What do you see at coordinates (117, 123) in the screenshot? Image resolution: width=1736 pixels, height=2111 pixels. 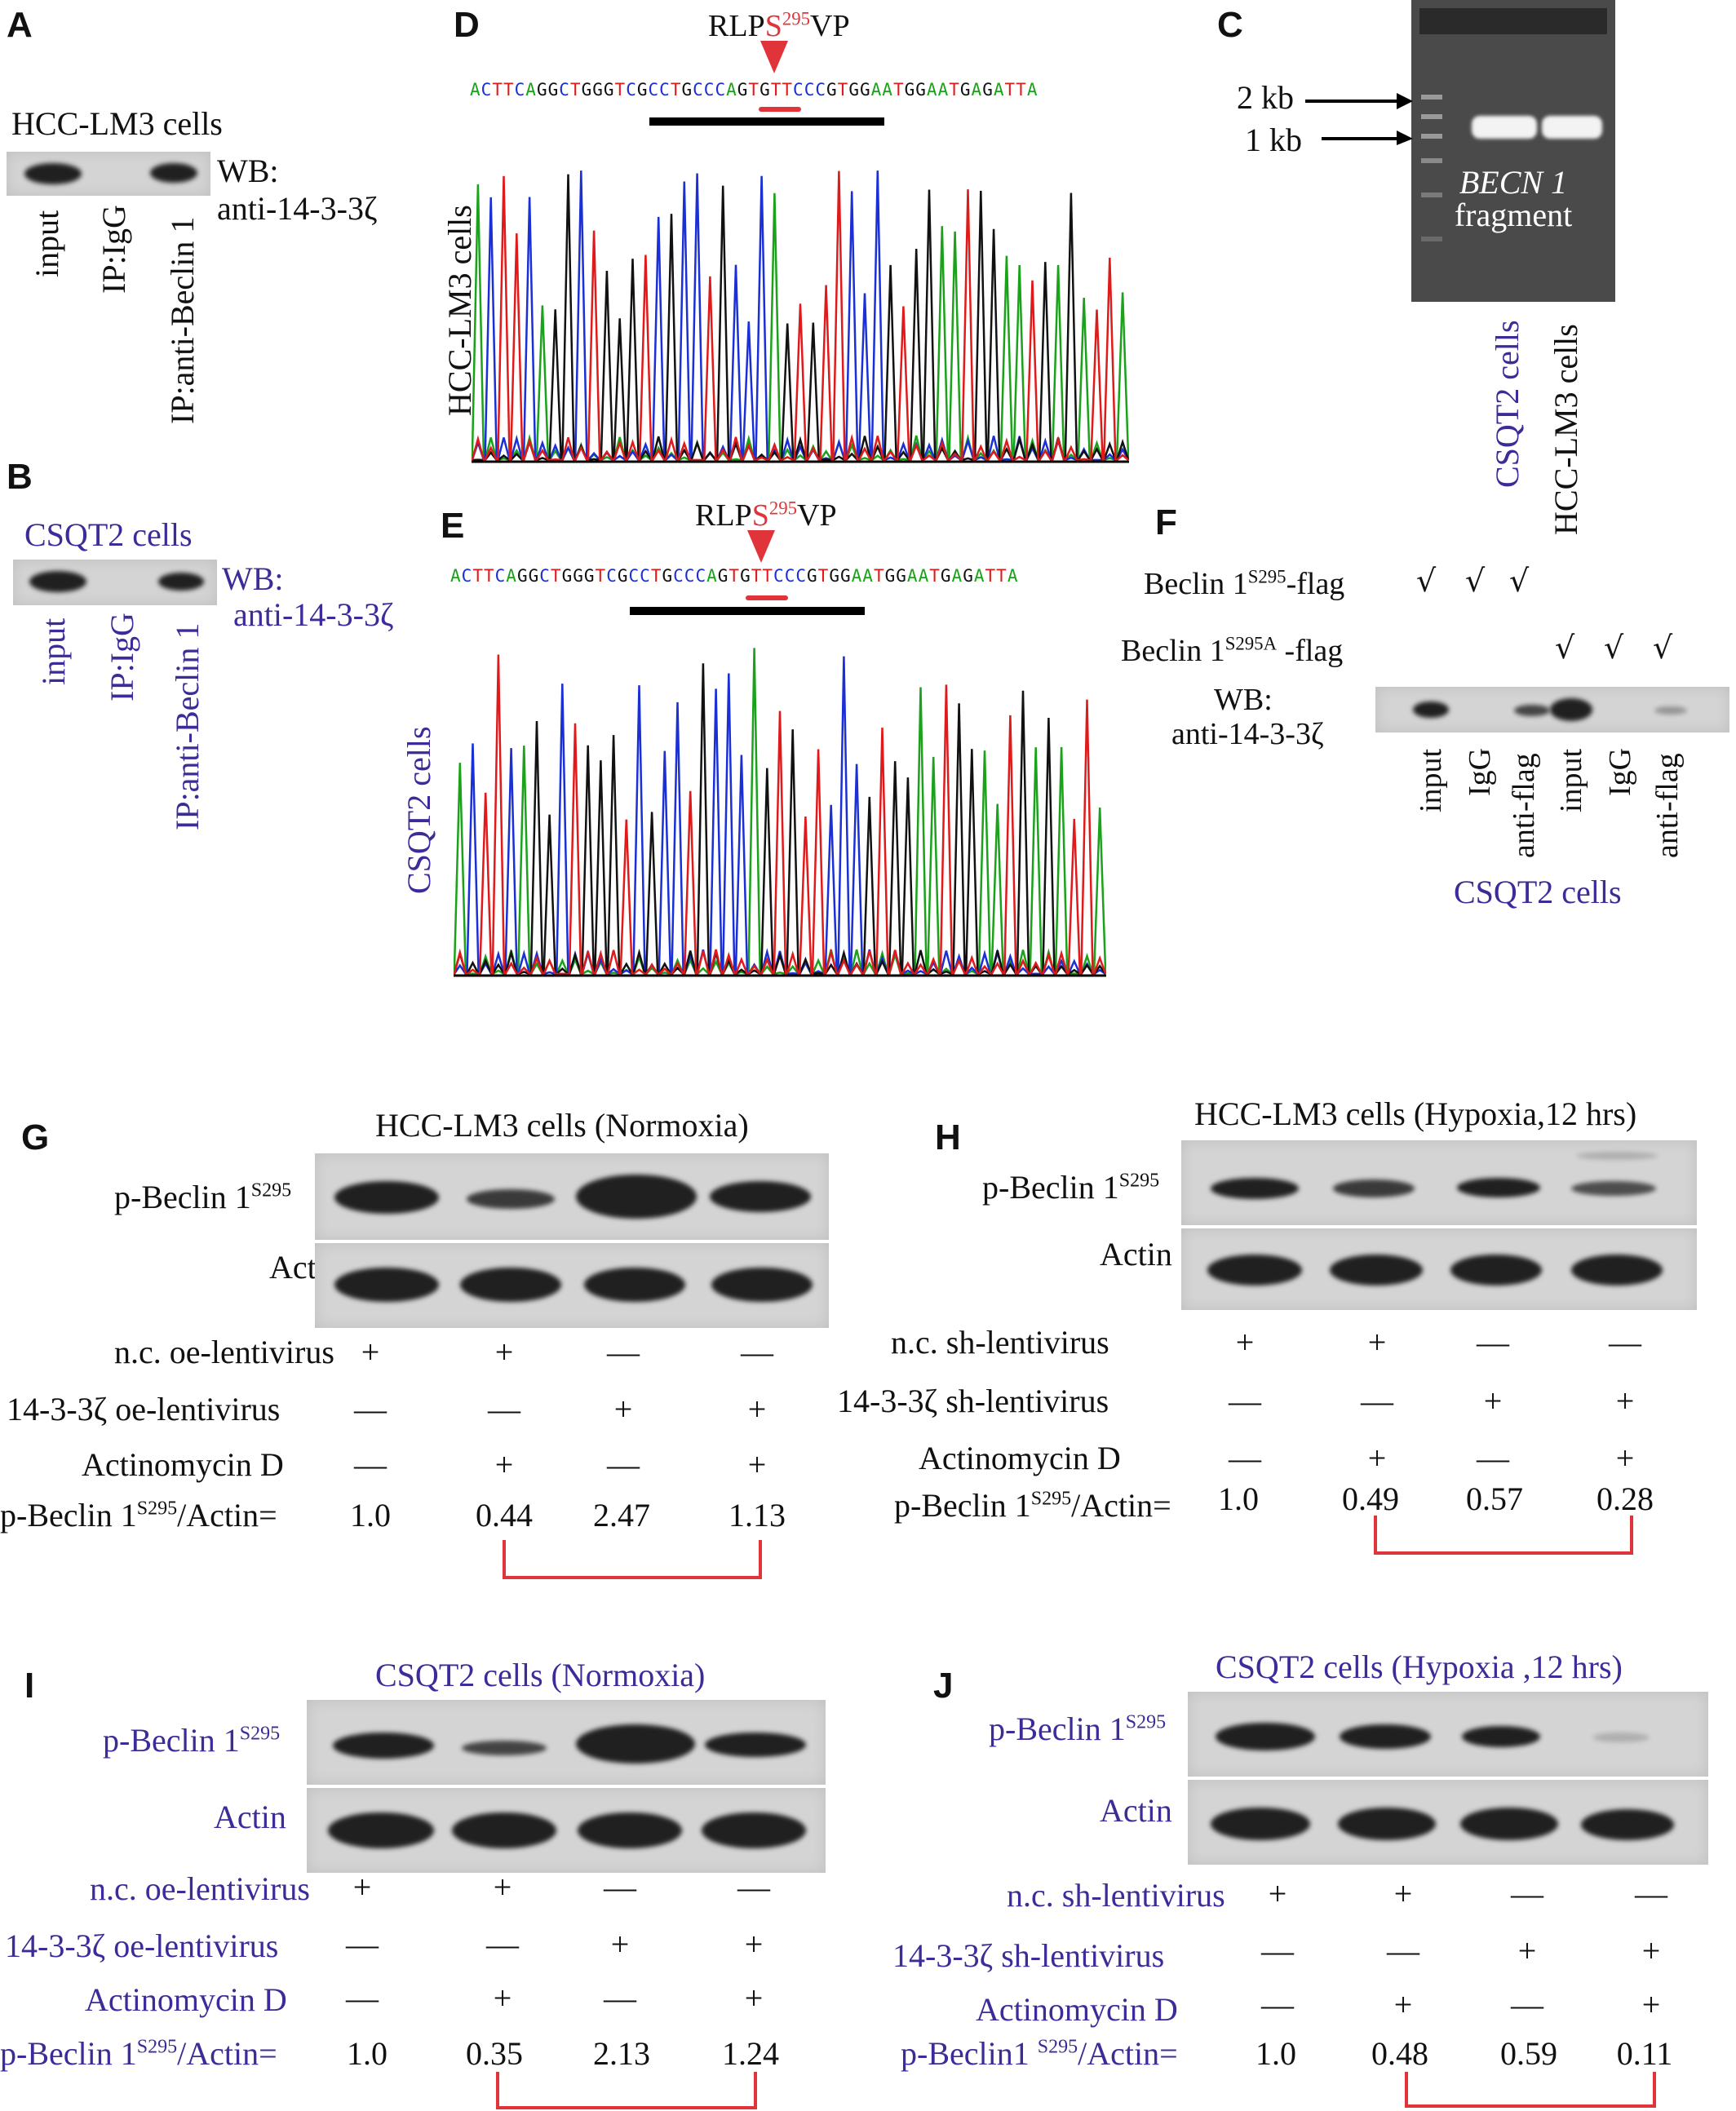 I see `panel-title: HCC-LM3 cells` at bounding box center [117, 123].